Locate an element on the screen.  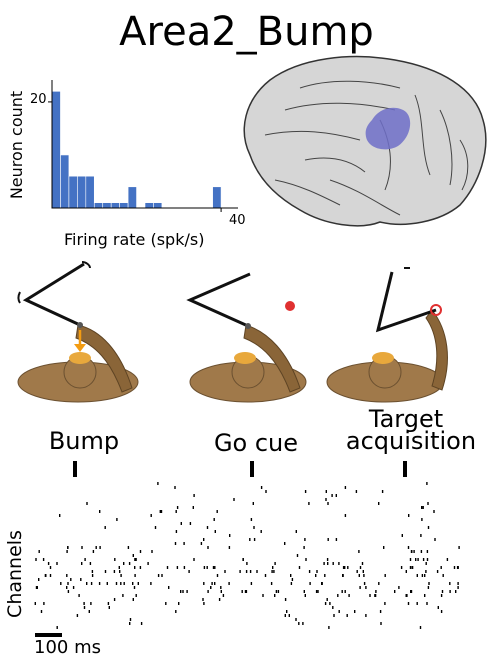
go-cue-panel is located at coordinates (246, 337).